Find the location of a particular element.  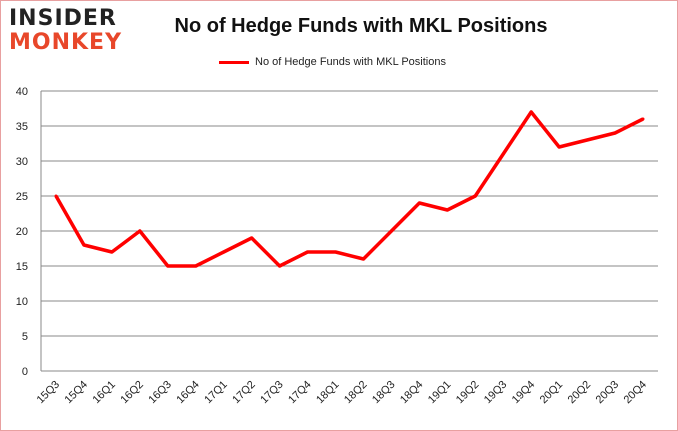

insider-monkey-logo: INSIDER MONKEY is located at coordinates (65, 31).